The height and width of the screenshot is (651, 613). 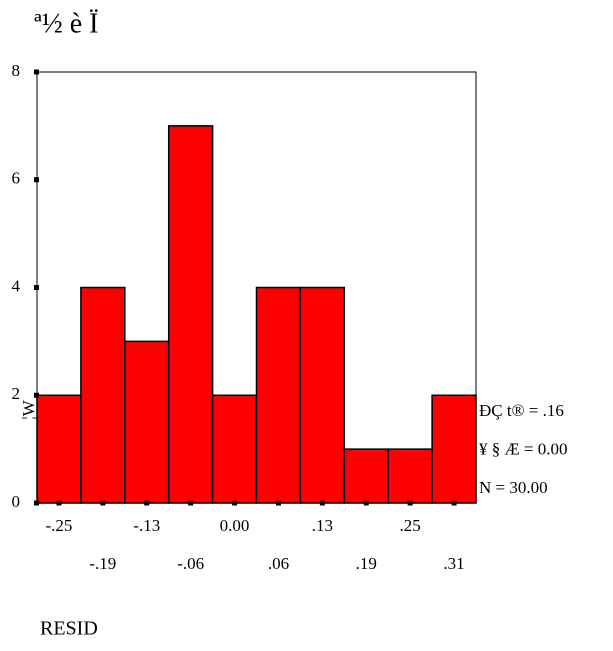 What do you see at coordinates (16, 70) in the screenshot?
I see `y-tick-label: 8` at bounding box center [16, 70].